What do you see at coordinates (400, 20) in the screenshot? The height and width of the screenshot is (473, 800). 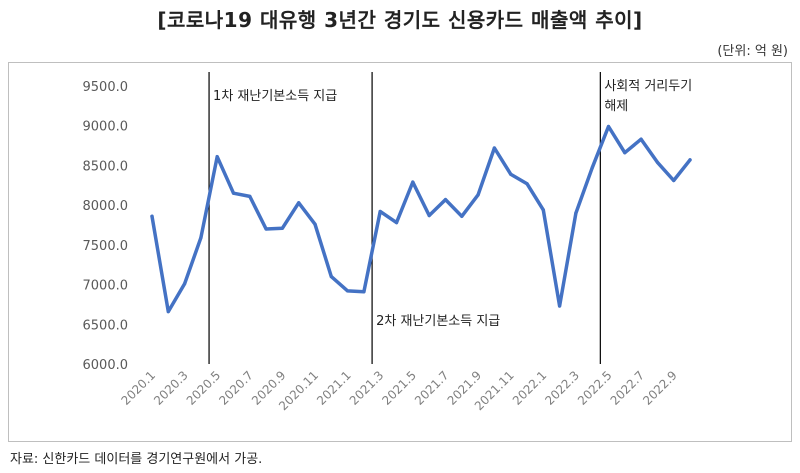 I see `chart-title: [코로나19 대유행 3년간 경기도 신용카드 매출액 추이]` at bounding box center [400, 20].